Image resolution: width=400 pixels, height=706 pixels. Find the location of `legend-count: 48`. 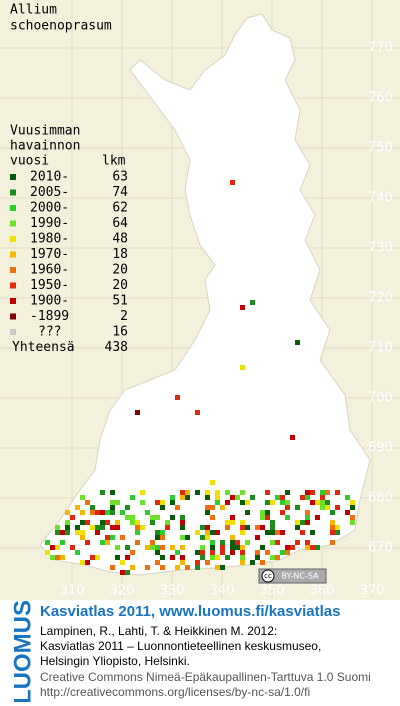

legend-count: 48 is located at coordinates (120, 239).